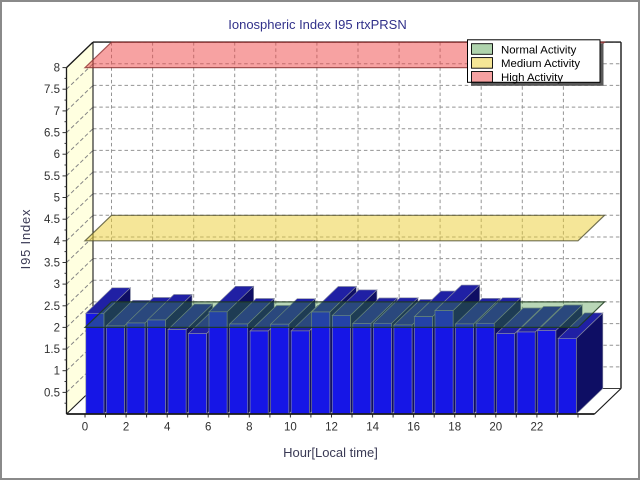 Image resolution: width=640 pixels, height=480 pixels. What do you see at coordinates (57, 372) in the screenshot?
I see `svg-text: 1` at bounding box center [57, 372].